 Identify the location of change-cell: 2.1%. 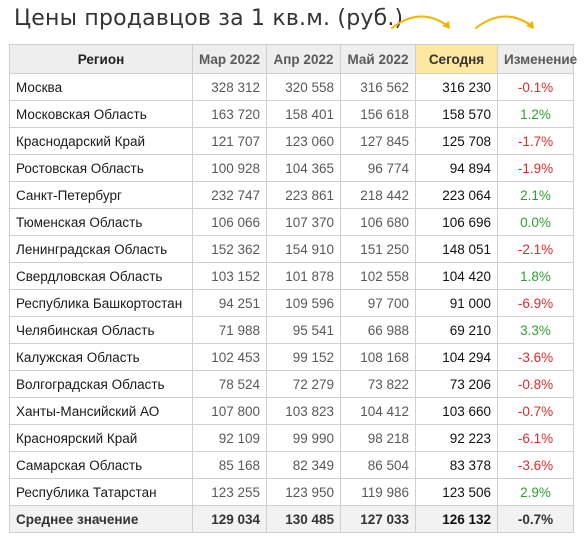
(535, 195).